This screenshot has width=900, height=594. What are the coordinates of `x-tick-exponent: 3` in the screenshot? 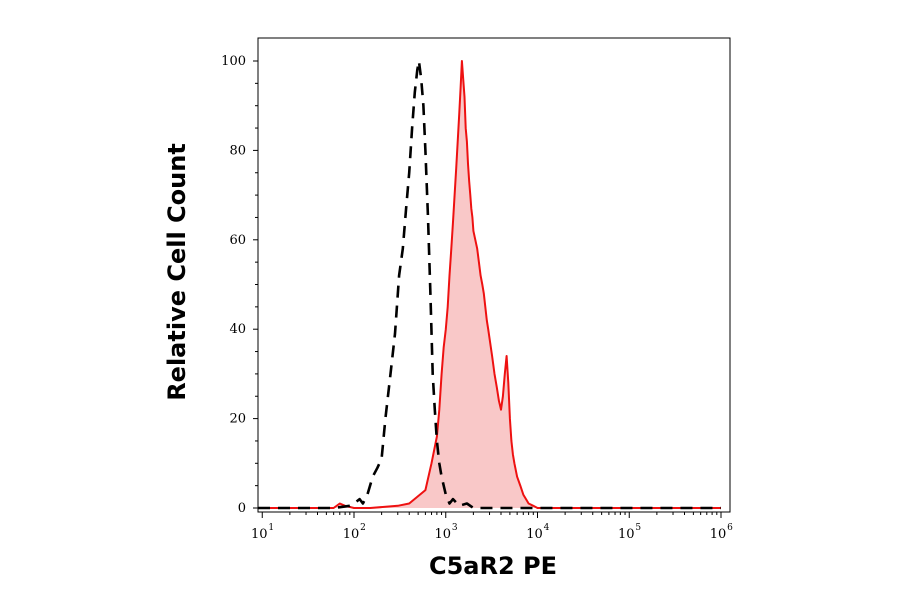 It's located at (455, 528).